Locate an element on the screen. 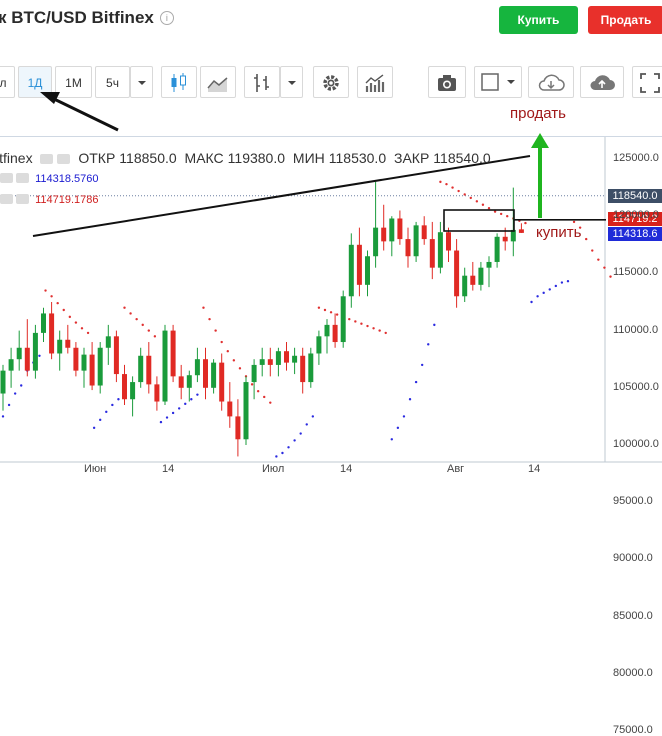 The image size is (662, 736). screenshot-button is located at coordinates (447, 82).